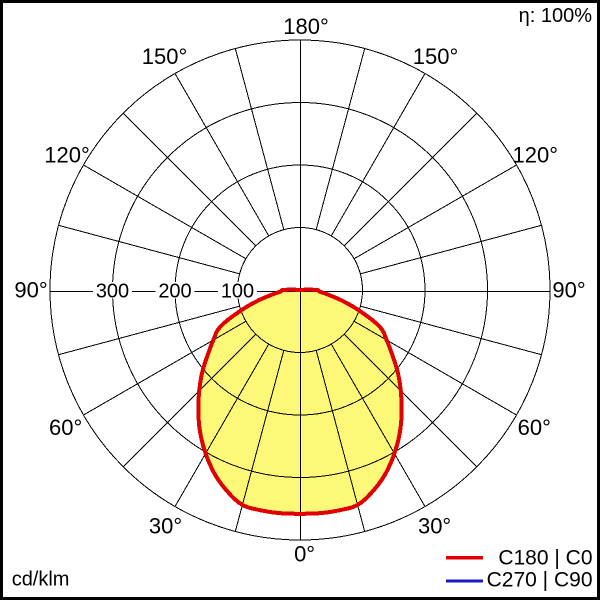 This screenshot has width=600, height=600. What do you see at coordinates (237, 292) in the screenshot?
I see `svg-text: 100` at bounding box center [237, 292].